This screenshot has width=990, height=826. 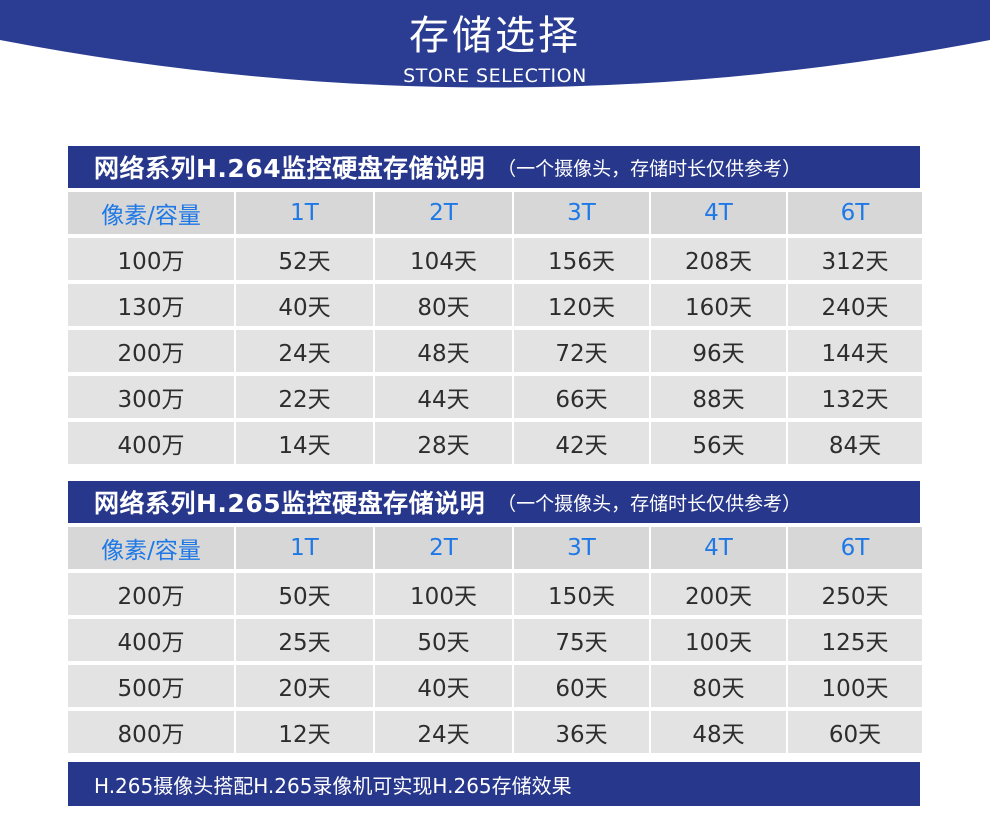 I want to click on table-cell: 160天, so click(x=718, y=305).